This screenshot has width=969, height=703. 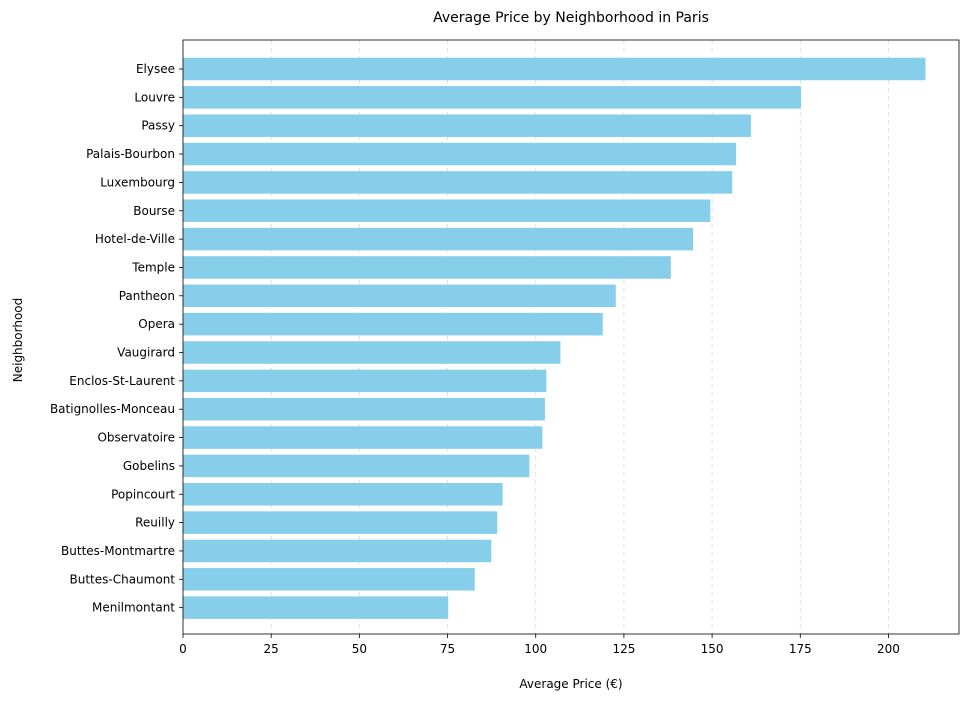 What do you see at coordinates (123, 579) in the screenshot?
I see `y-tick-label: Buttes-Chaumont` at bounding box center [123, 579].